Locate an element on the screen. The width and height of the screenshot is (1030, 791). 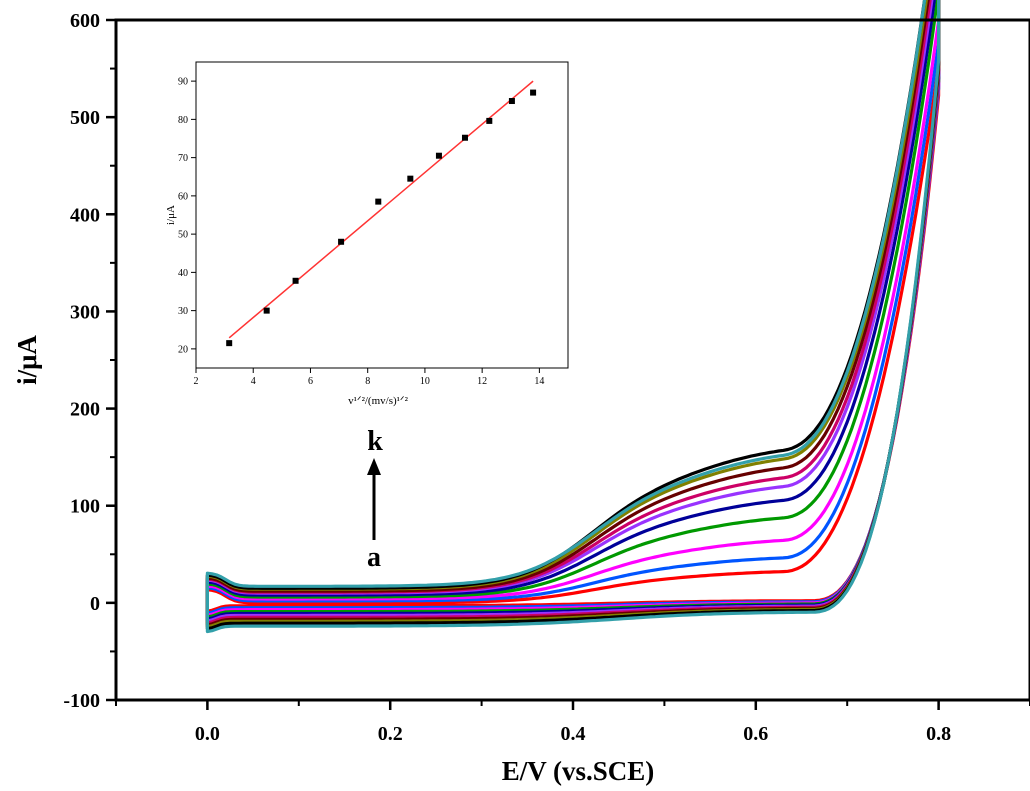
inset-y-tick-label: 80 is located at coordinates (183, 120).